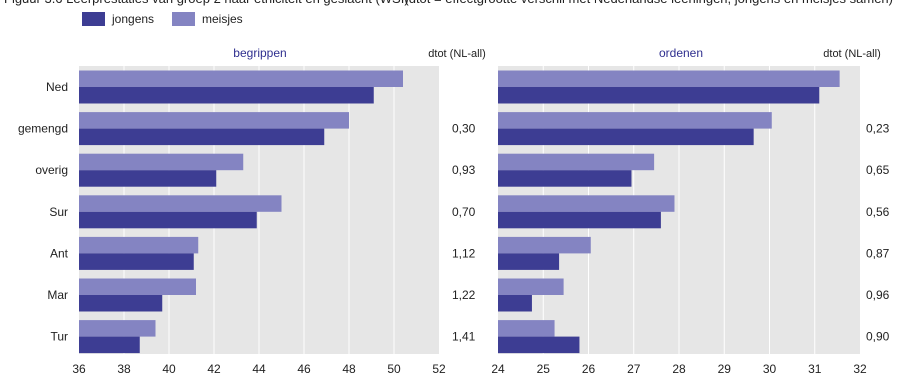 Image resolution: width=897 pixels, height=377 pixels. I want to click on category-label-Ned: Ned, so click(57, 87).